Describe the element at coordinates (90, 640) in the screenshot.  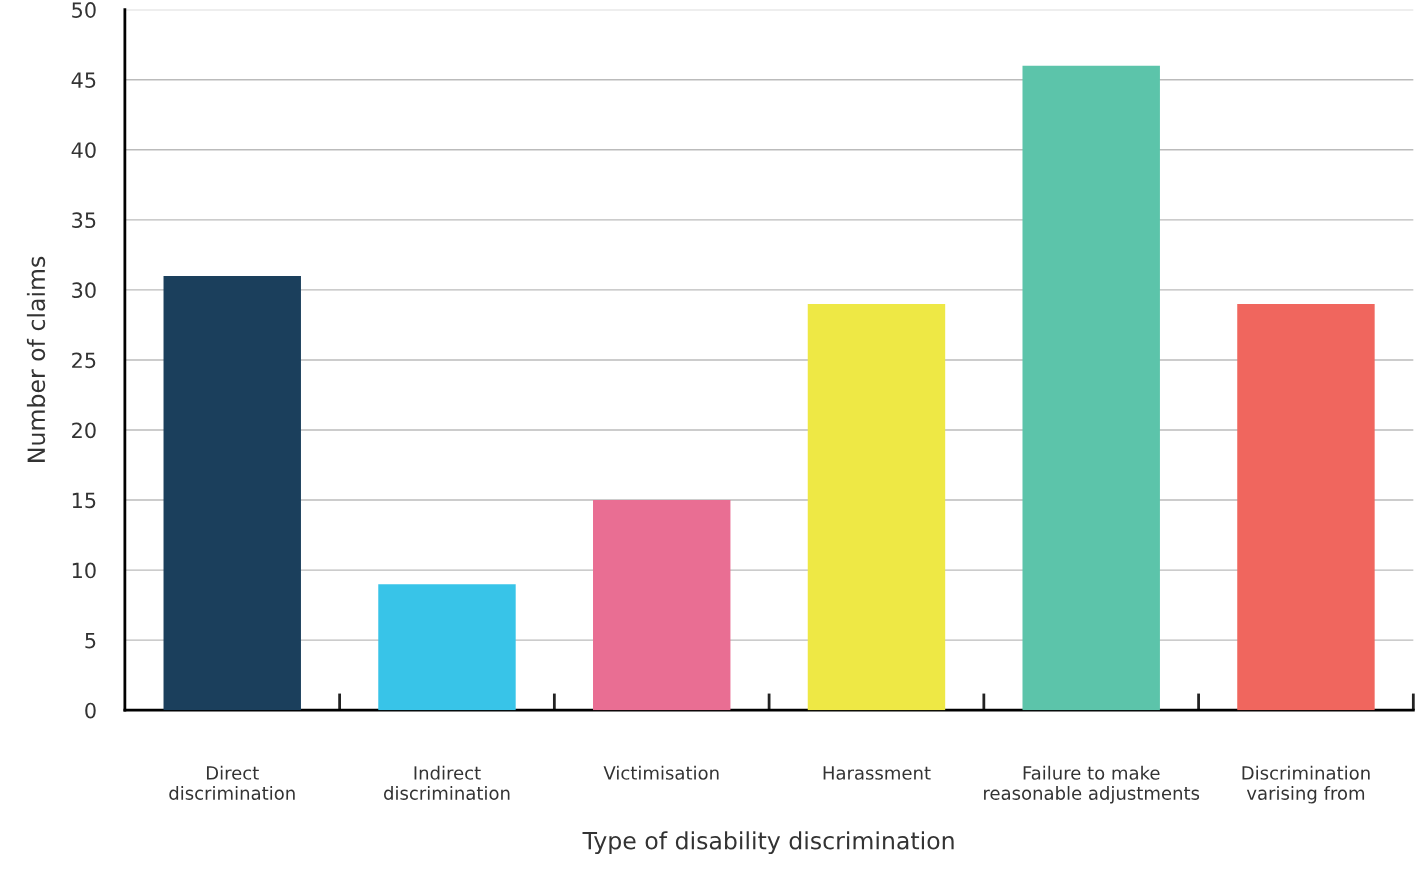
I see `y-tick-label: 5` at that location.